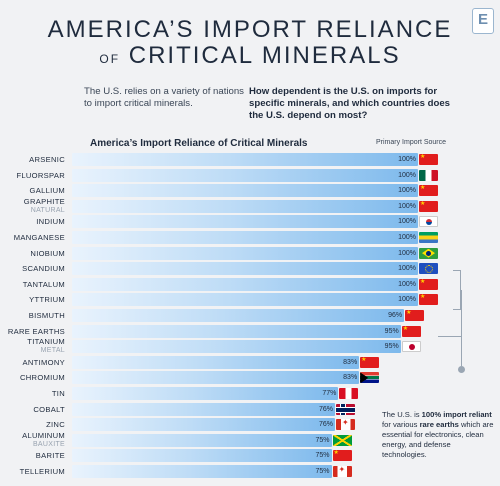  I want to click on canada-flag-icon, so click(342, 471).